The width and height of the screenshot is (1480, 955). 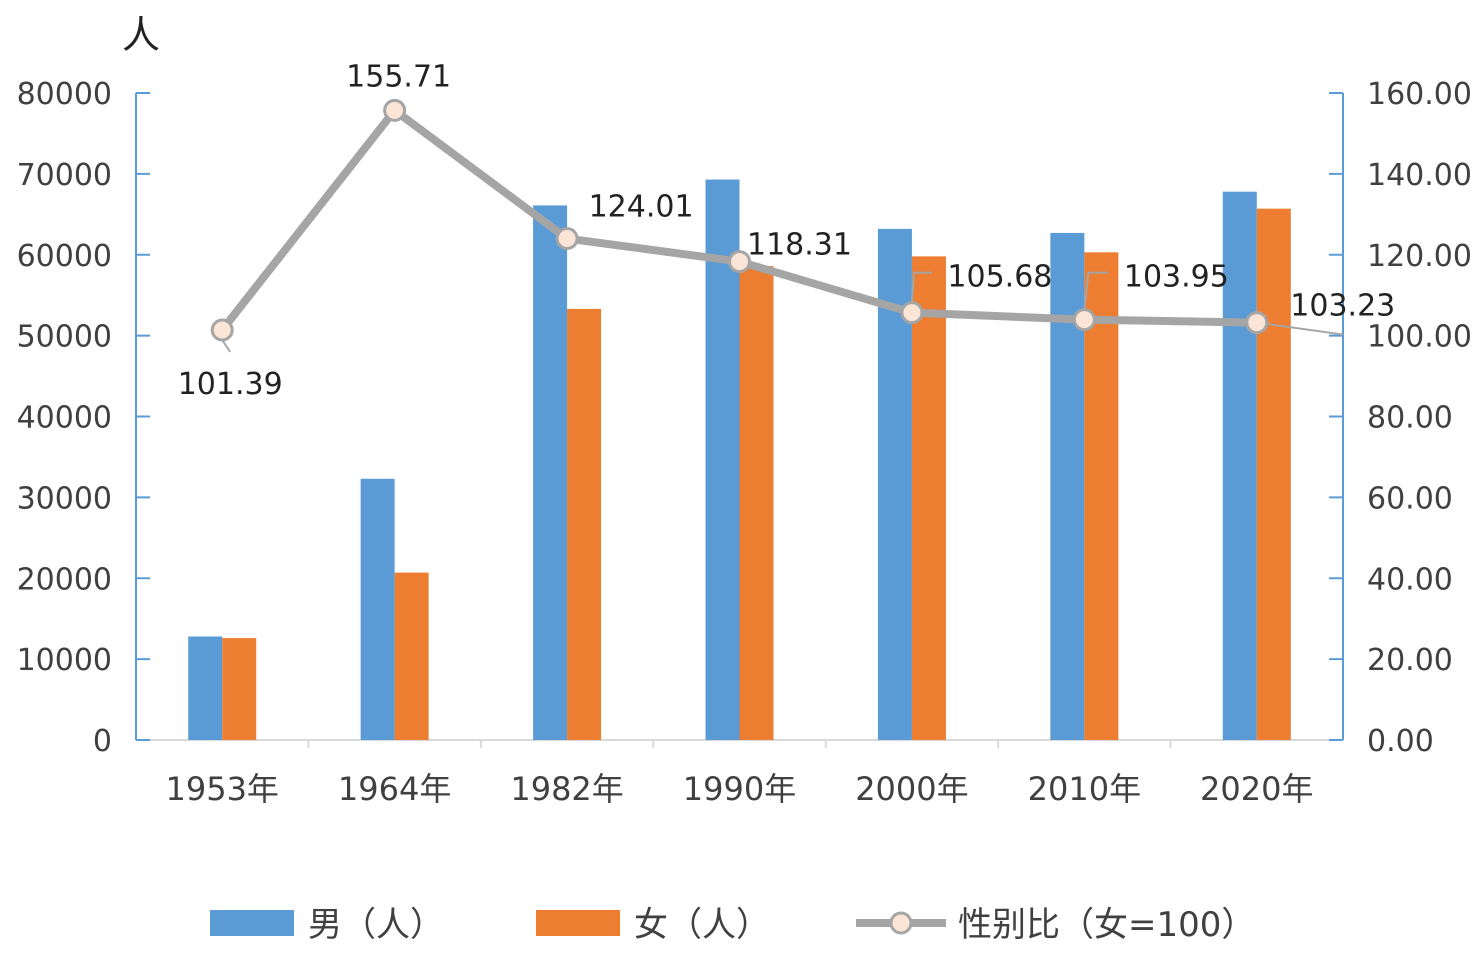 What do you see at coordinates (799, 245) in the screenshot?
I see `sex-ratio-data-label: 118.31` at bounding box center [799, 245].